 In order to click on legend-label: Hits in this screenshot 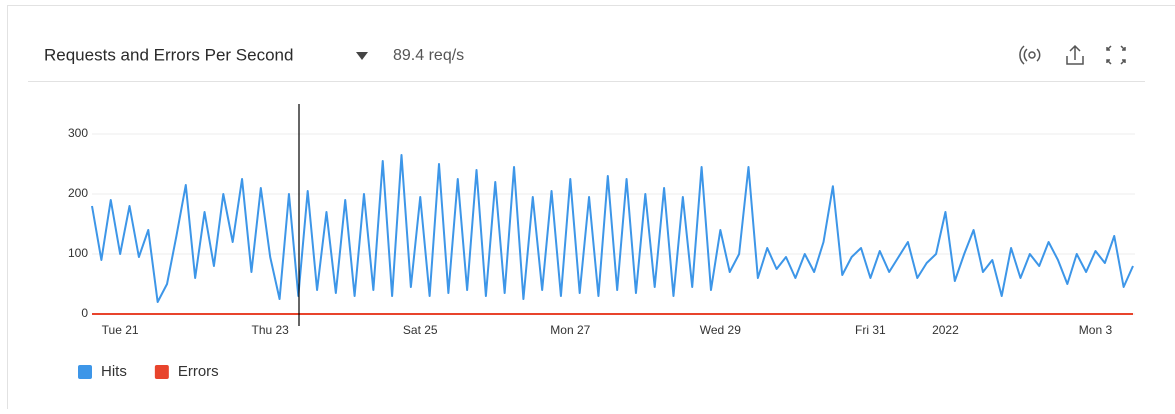, I will do `click(114, 371)`.